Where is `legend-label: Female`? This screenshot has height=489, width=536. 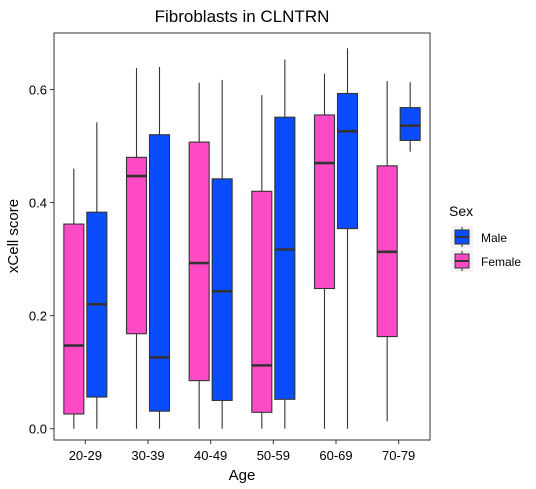
legend-label: Female is located at coordinates (501, 262).